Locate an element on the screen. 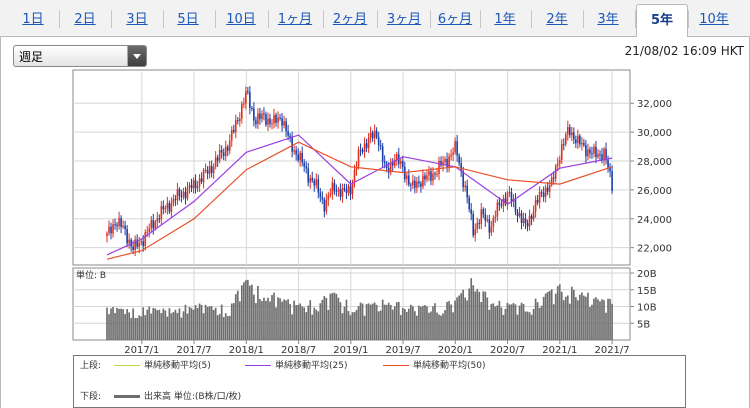 The width and height of the screenshot is (750, 408). tab-7: 2ヶ月 is located at coordinates (350, 19).